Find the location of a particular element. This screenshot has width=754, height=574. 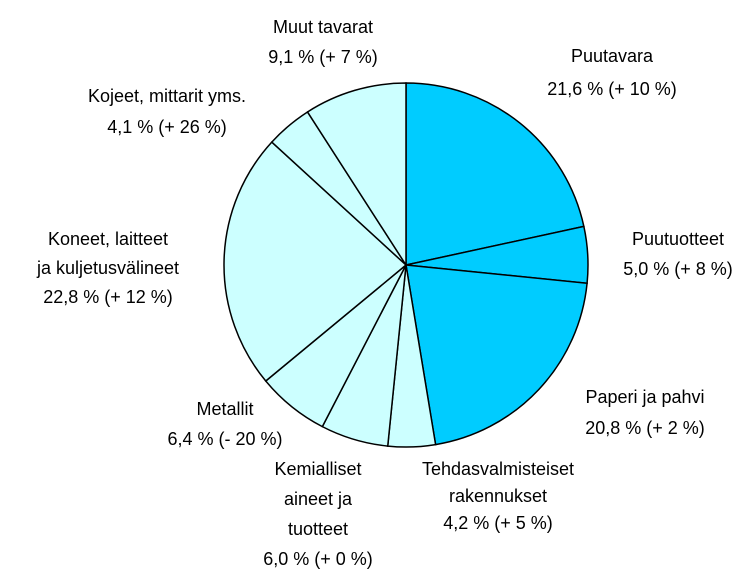

value-label: 6,0 % (+ 0 %) is located at coordinates (318, 559).